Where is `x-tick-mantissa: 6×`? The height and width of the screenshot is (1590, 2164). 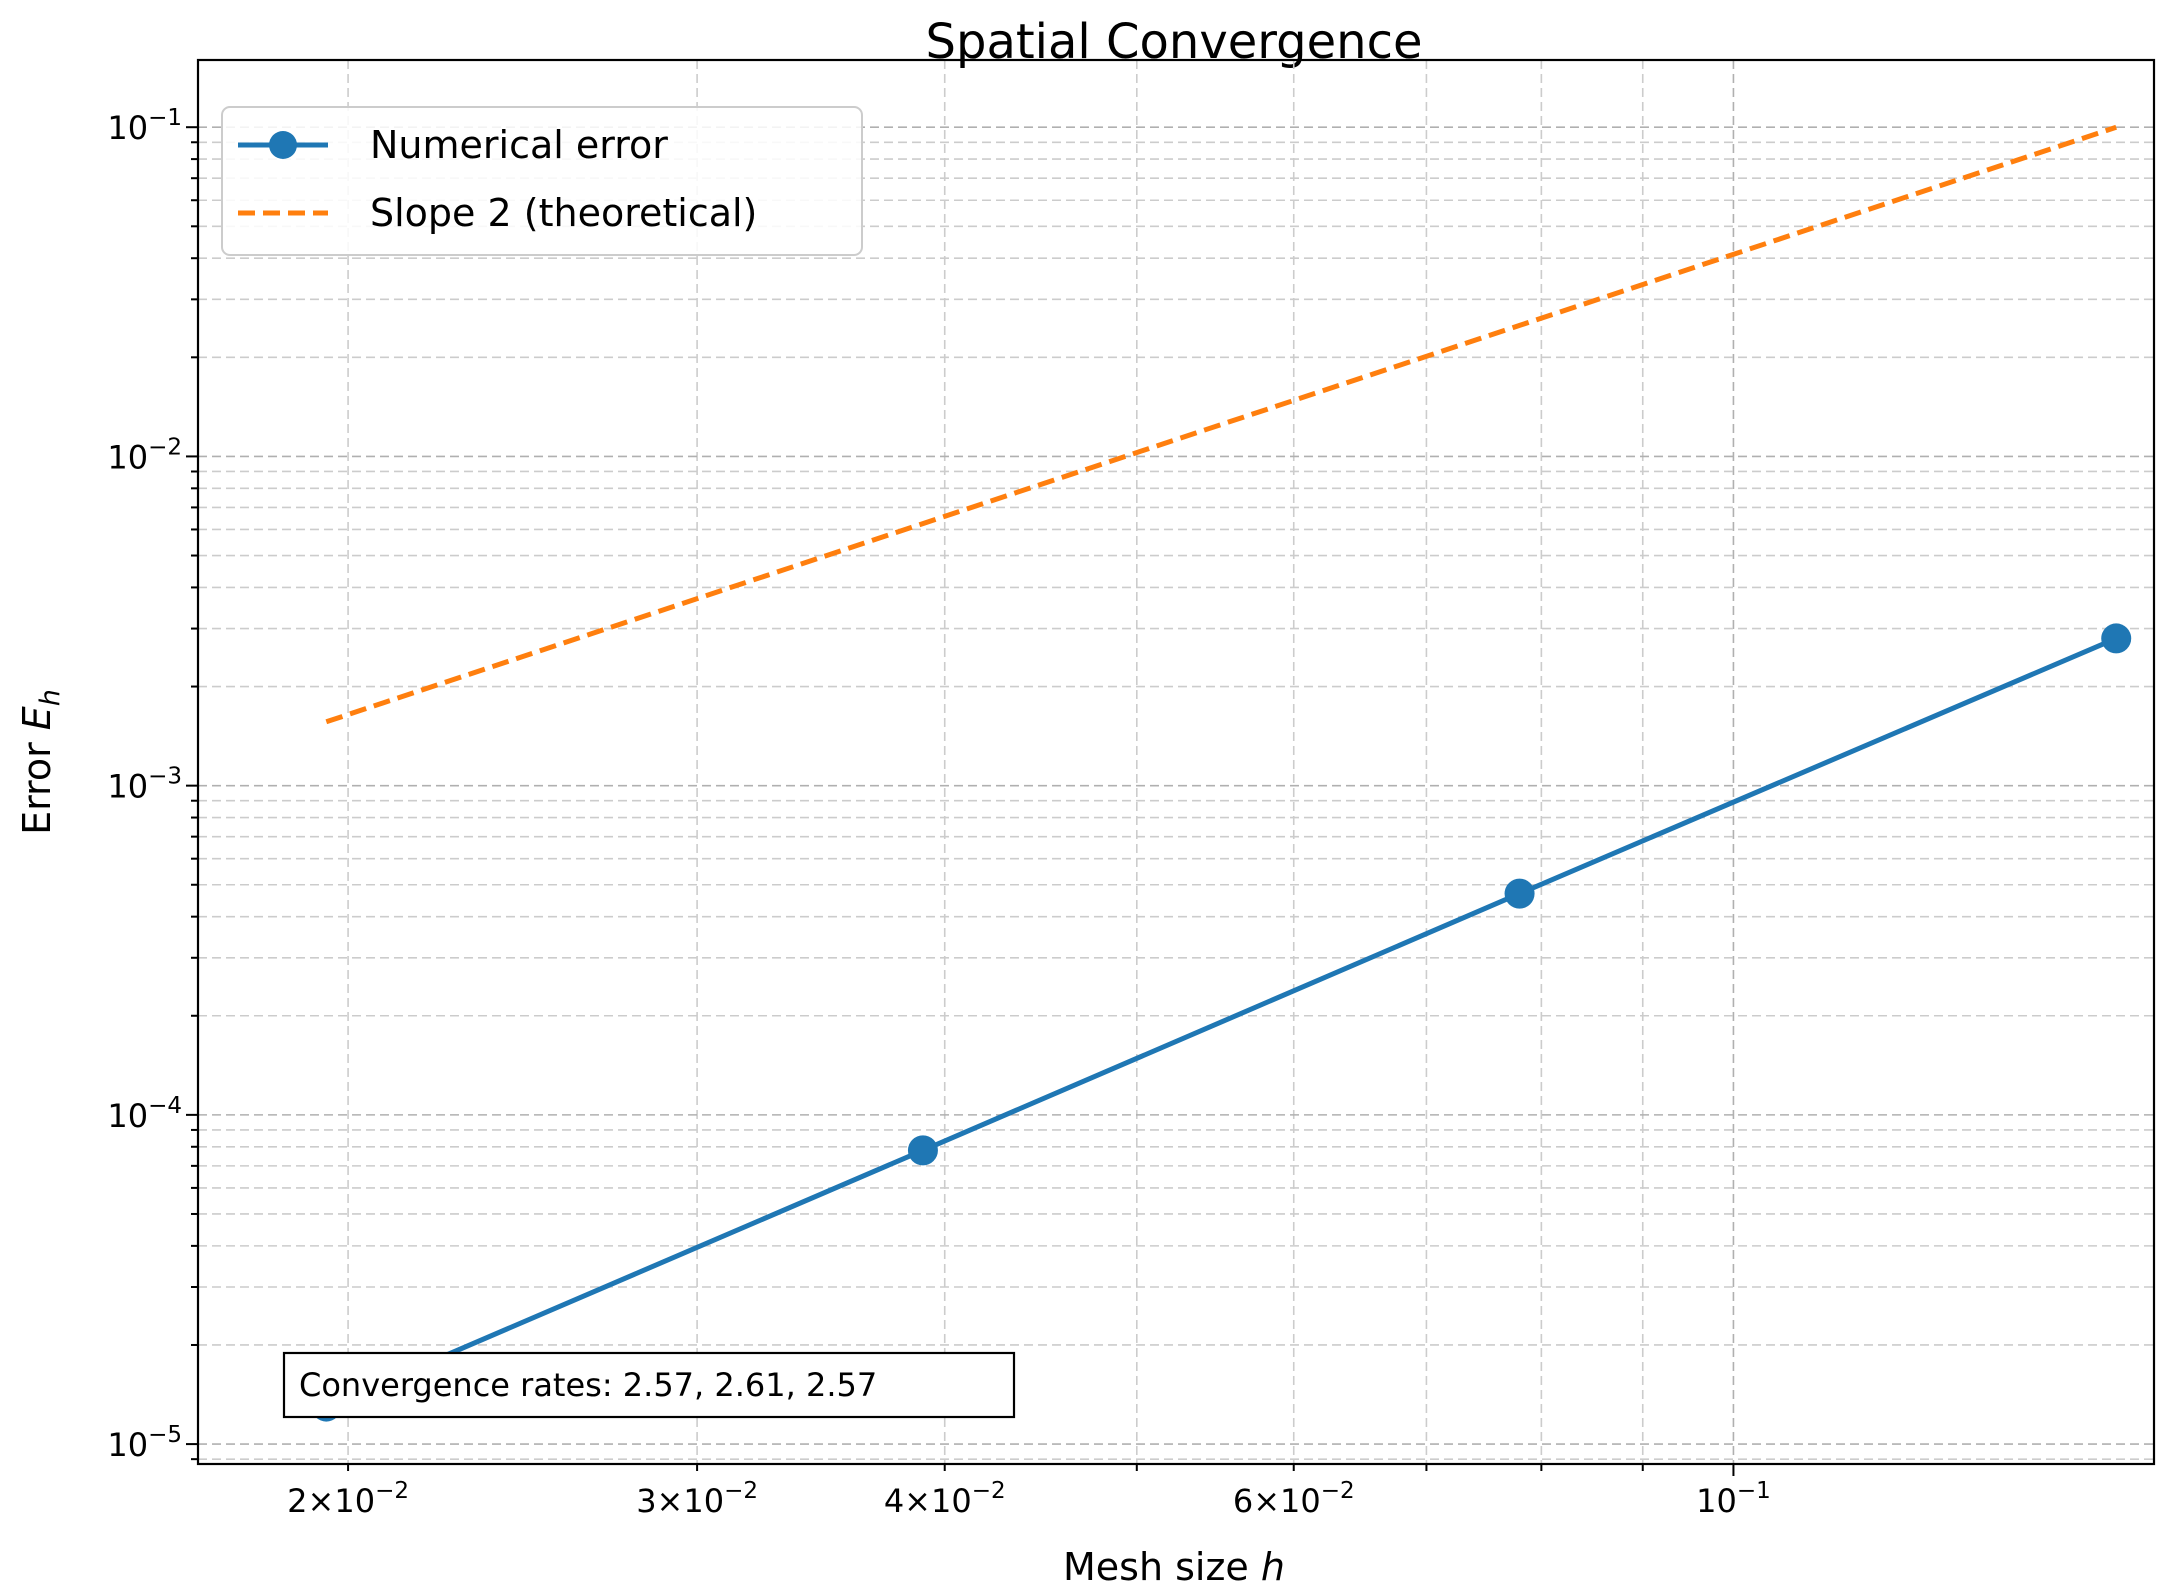
x-tick-mantissa: 6× is located at coordinates (1256, 1501).